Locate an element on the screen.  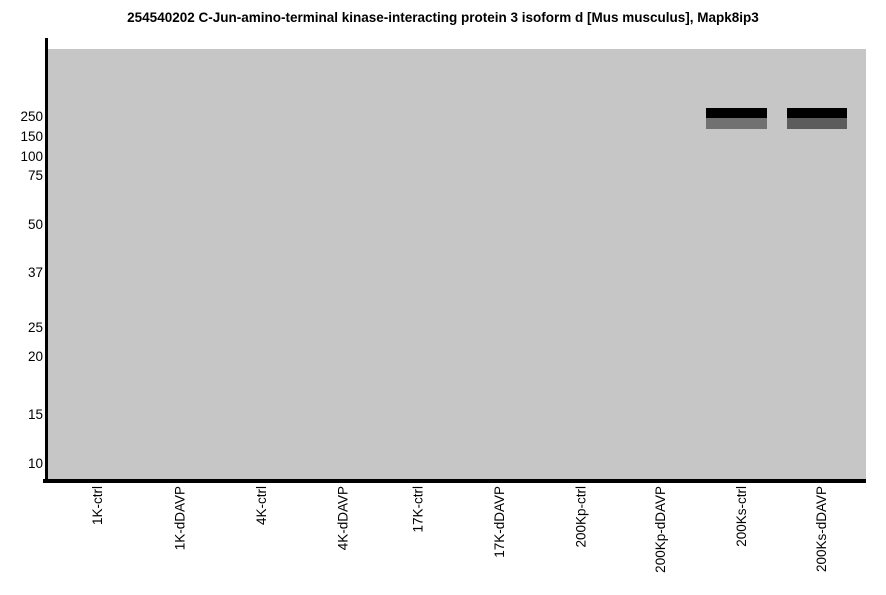
lane-label-text: 17K-ctrl is located at coordinates (418, 509).